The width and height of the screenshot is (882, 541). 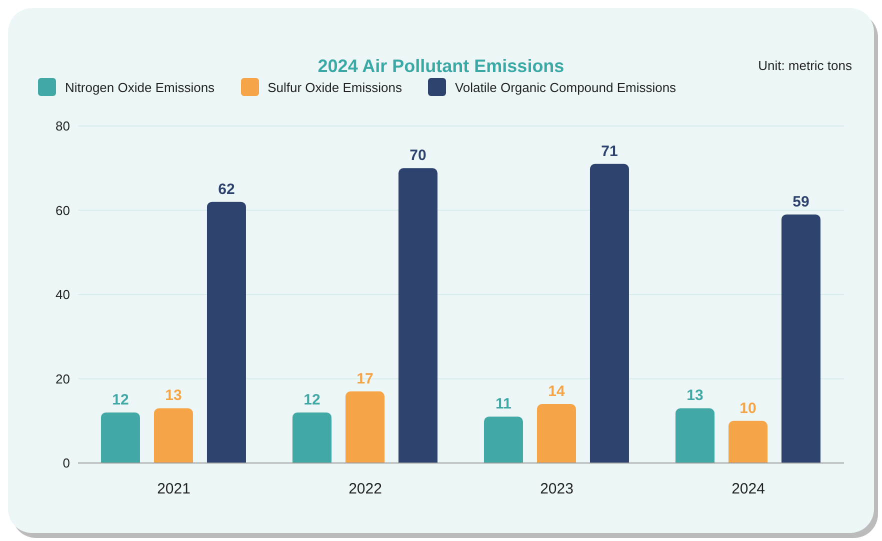 I want to click on x-tick-label: 2021, so click(x=173, y=489).